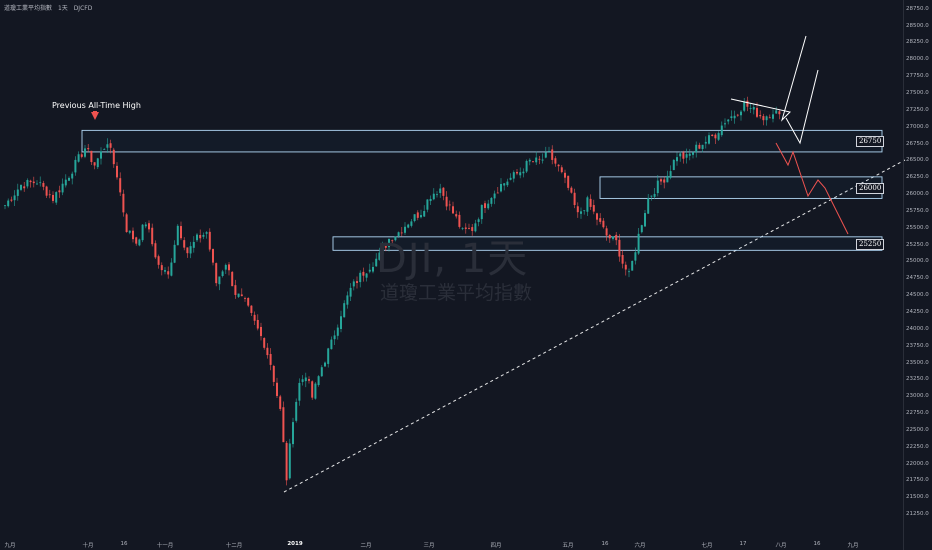 This screenshot has height=550, width=932. I want to click on time-tick: 六月, so click(640, 546).